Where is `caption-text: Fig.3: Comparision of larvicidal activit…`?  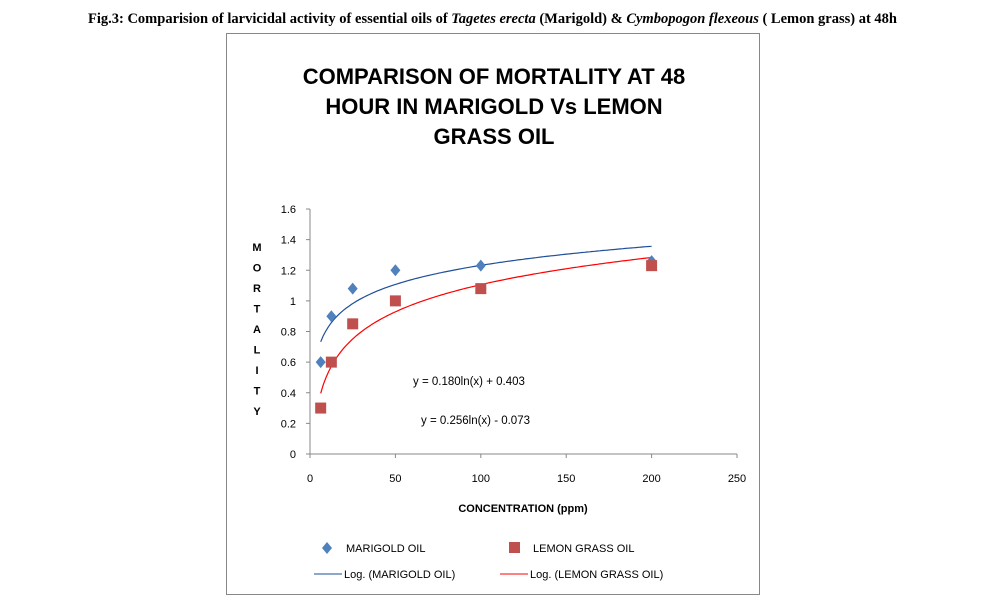 caption-text: Fig.3: Comparision of larvicidal activit… is located at coordinates (270, 19).